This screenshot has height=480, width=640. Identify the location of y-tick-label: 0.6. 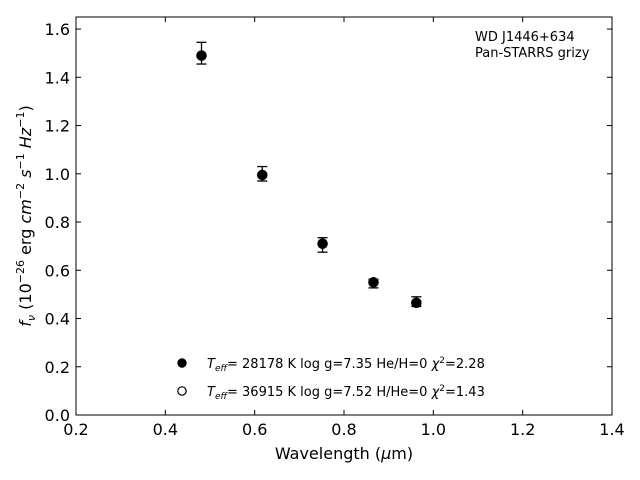
(57, 270).